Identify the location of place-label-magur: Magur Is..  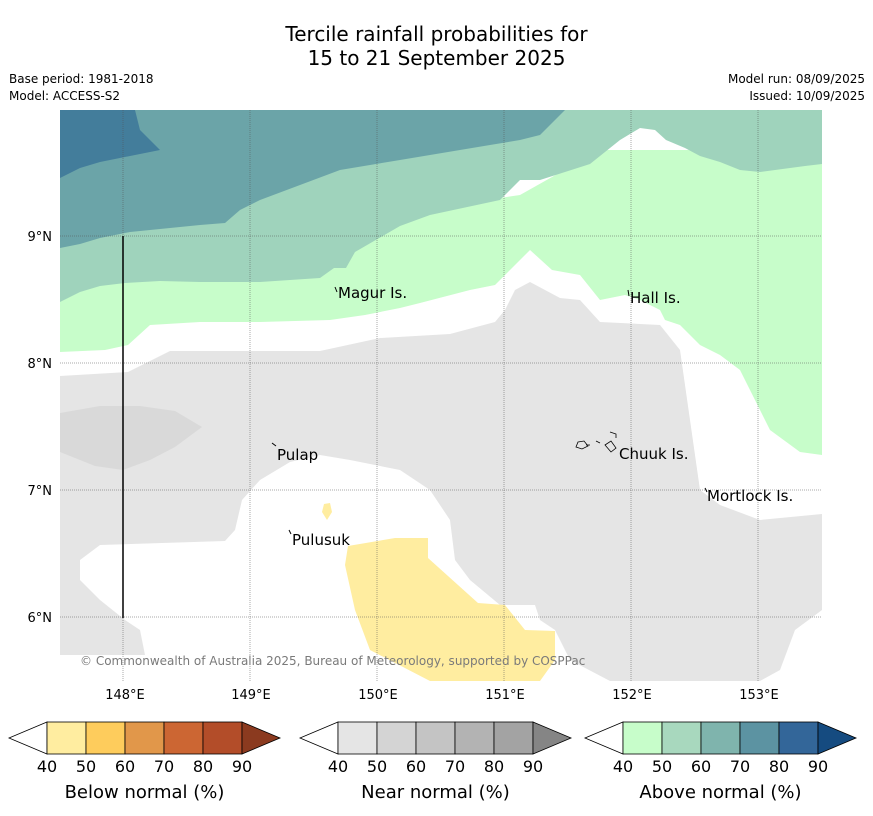
(372, 293).